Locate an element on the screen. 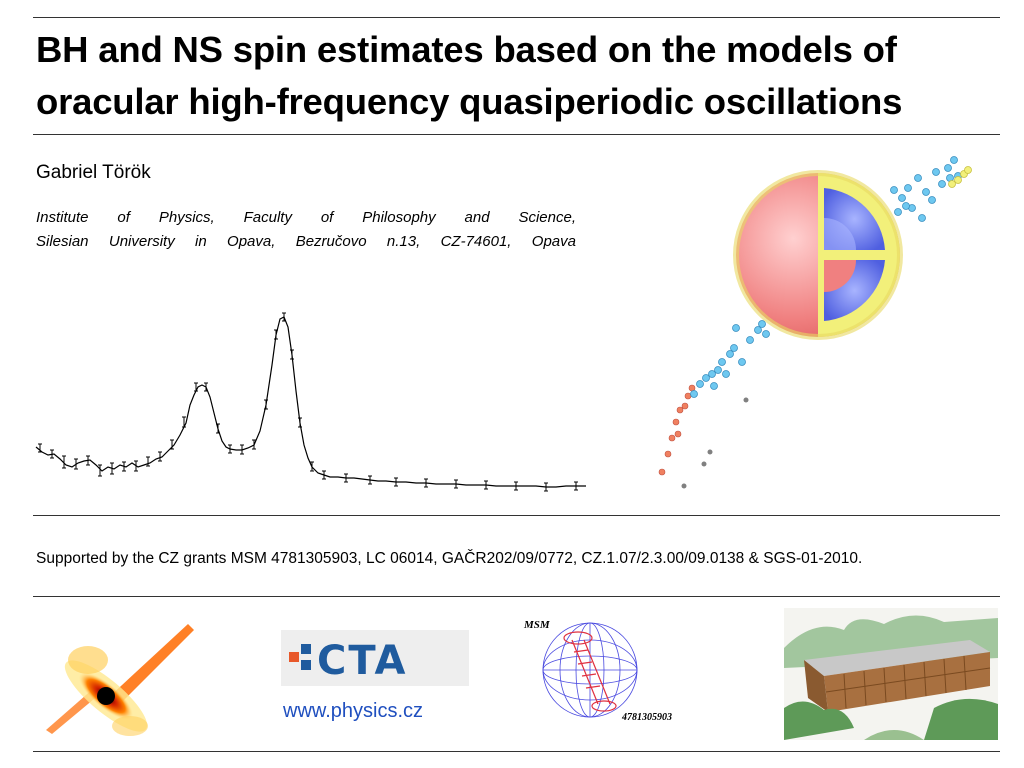 This screenshot has height=768, width=1024. scatter-points-orange is located at coordinates (677, 430).